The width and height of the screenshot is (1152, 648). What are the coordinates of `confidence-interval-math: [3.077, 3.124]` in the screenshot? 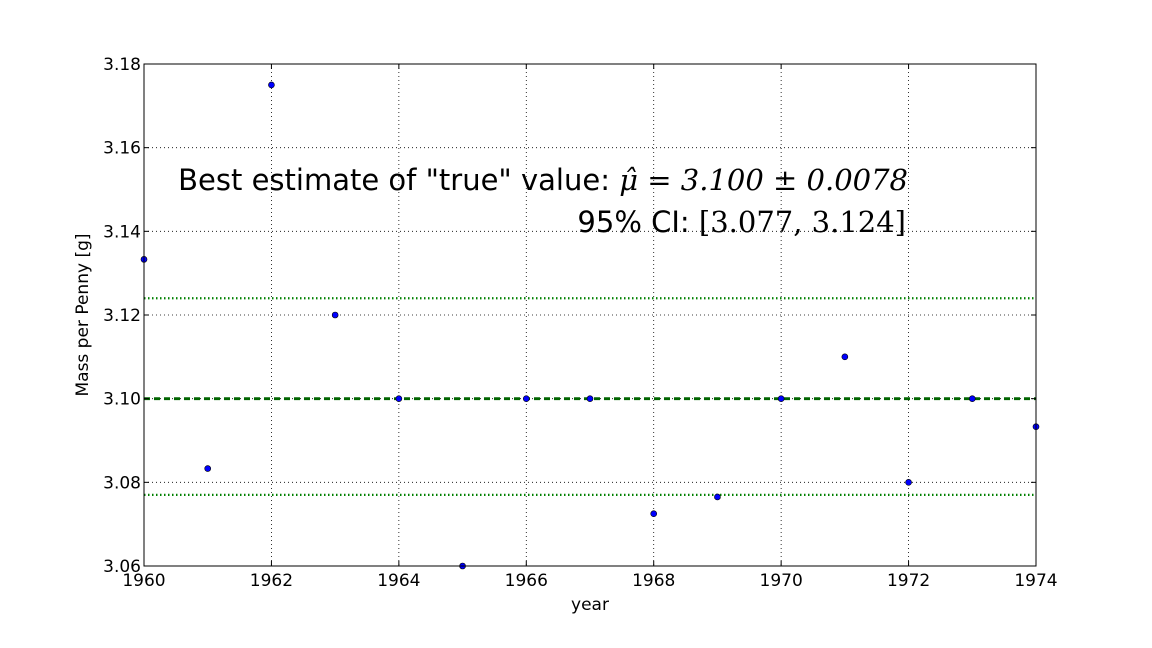 It's located at (802, 222).